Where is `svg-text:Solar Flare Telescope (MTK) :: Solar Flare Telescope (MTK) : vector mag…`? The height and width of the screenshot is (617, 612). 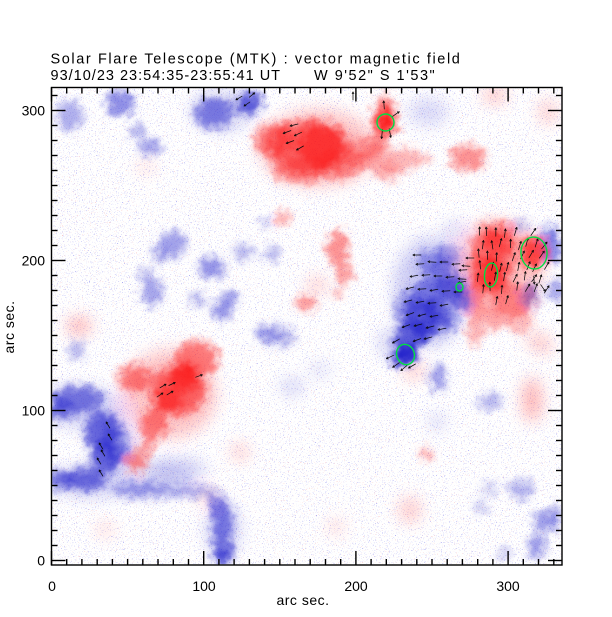
svg-text:Solar Flare Telescope (MTK) :: Solar Flare Telescope (MTK) : vector mag… is located at coordinates (256, 60).